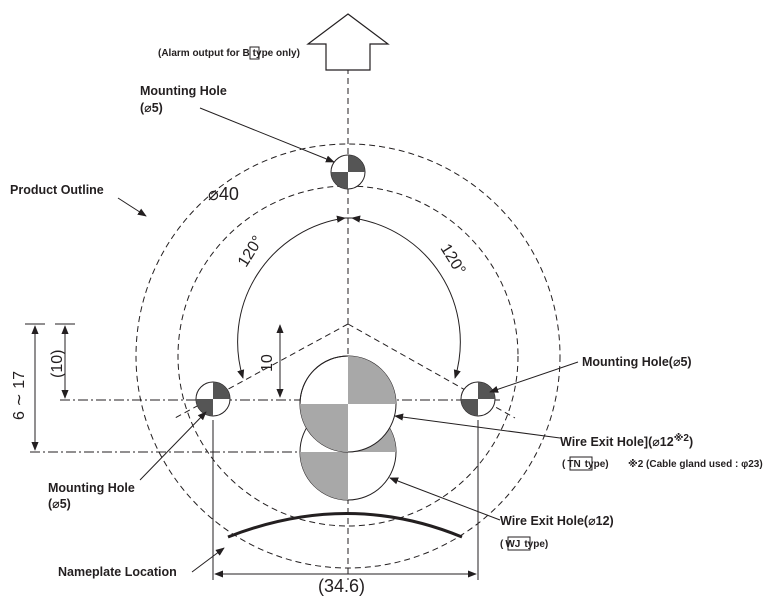  I want to click on leader-mount-top, so click(267, 135).